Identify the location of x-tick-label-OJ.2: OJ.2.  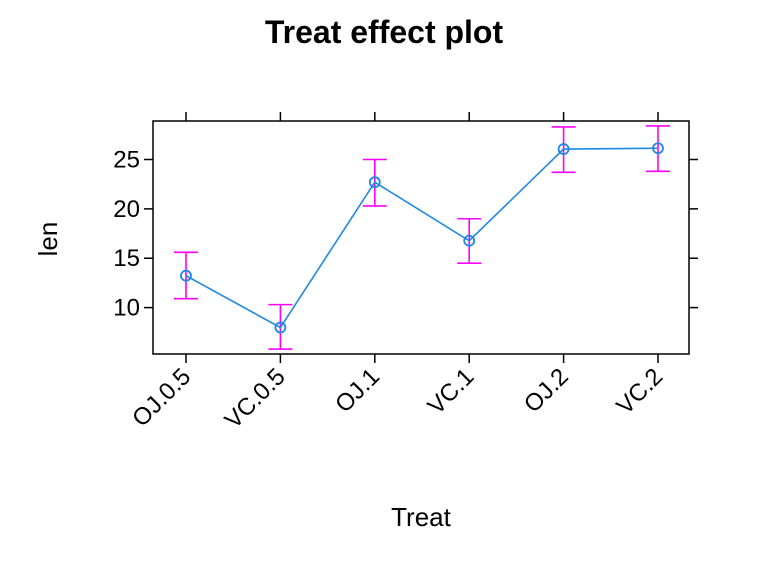
(546, 390).